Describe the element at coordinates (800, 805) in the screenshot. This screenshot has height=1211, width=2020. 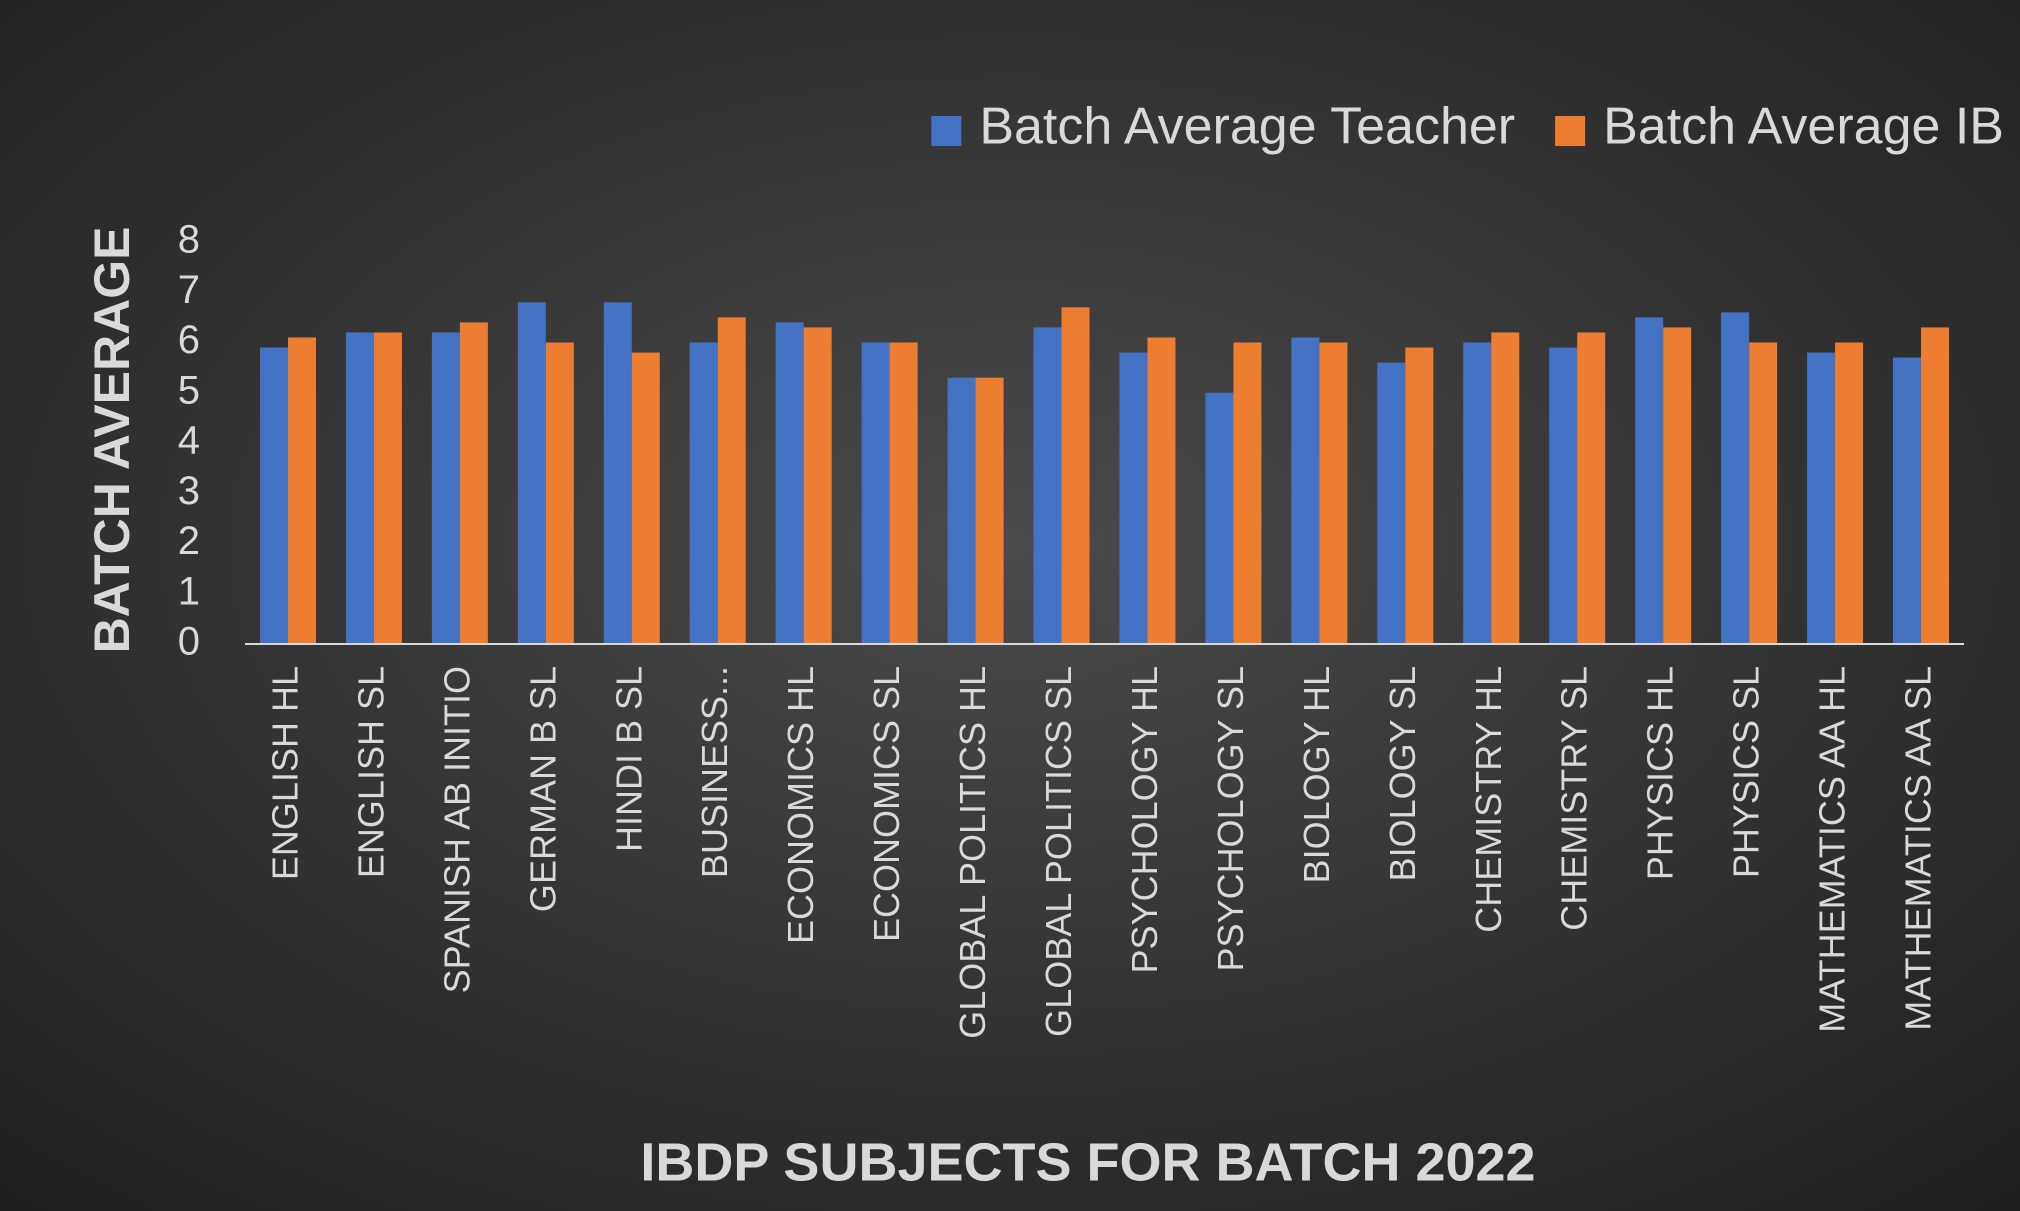
I see `x-tick-label: ECONOMICS HL` at that location.